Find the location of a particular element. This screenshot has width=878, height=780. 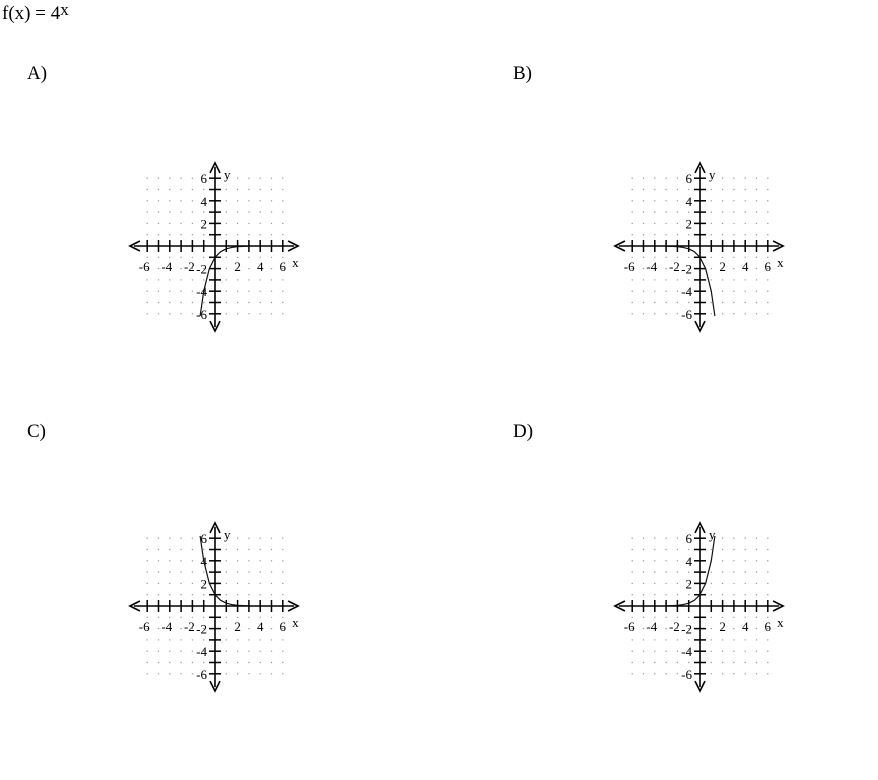

x-tick-label: 4 is located at coordinates (745, 626).